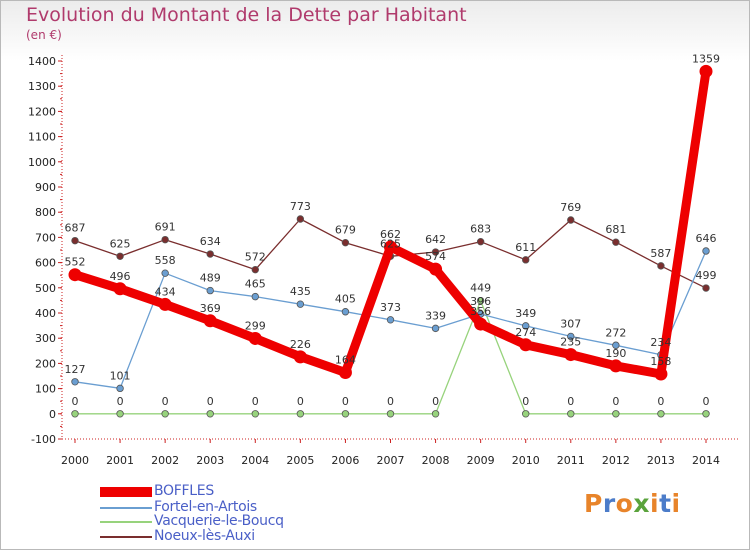 This screenshot has width=750, height=550. What do you see at coordinates (120, 460) in the screenshot?
I see `x-tick-label: 2001` at bounding box center [120, 460].